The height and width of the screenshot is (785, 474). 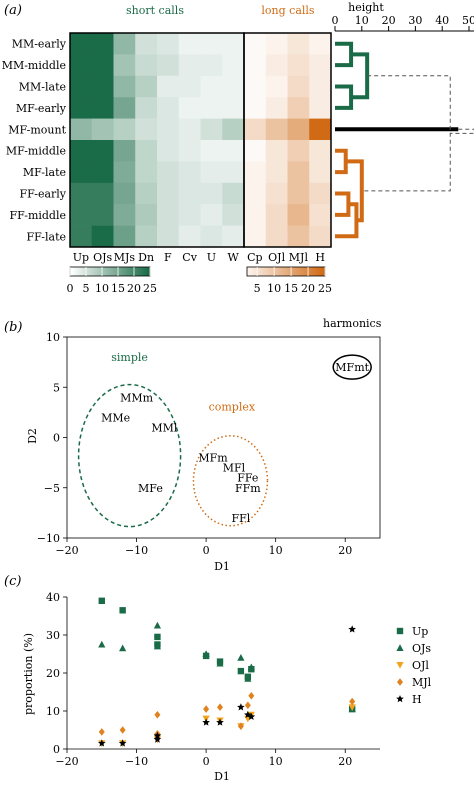 What do you see at coordinates (37, 215) in the screenshot?
I see `row-label: FF-middle` at bounding box center [37, 215].